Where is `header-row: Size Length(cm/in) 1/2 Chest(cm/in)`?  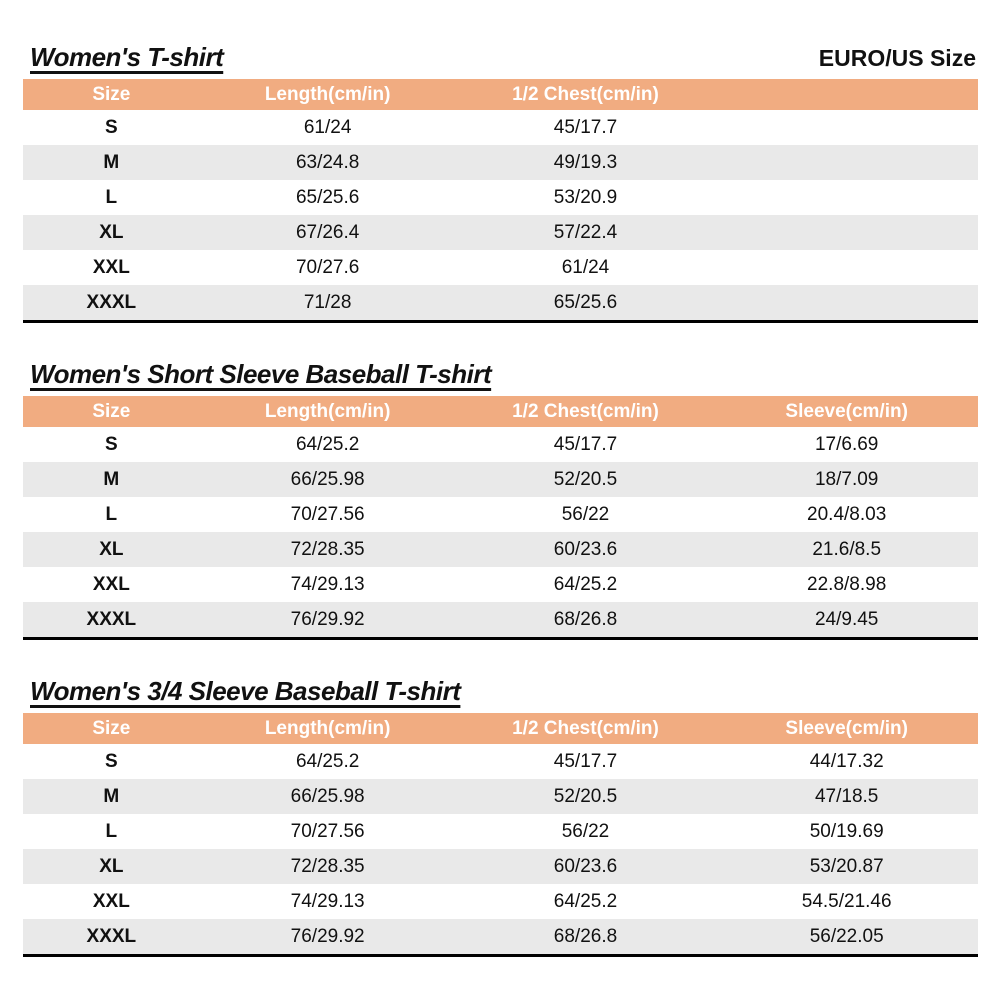 header-row: Size Length(cm/in) 1/2 Chest(cm/in) is located at coordinates (500, 94).